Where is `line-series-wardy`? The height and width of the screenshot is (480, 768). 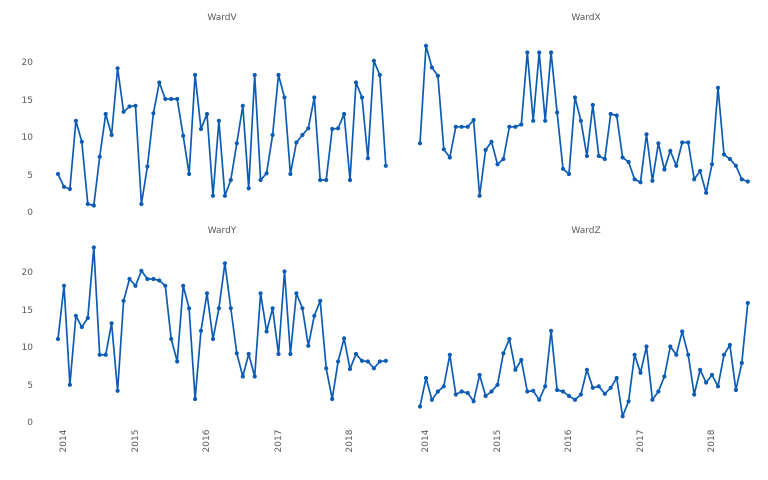 line-series-wardy is located at coordinates (221, 323).